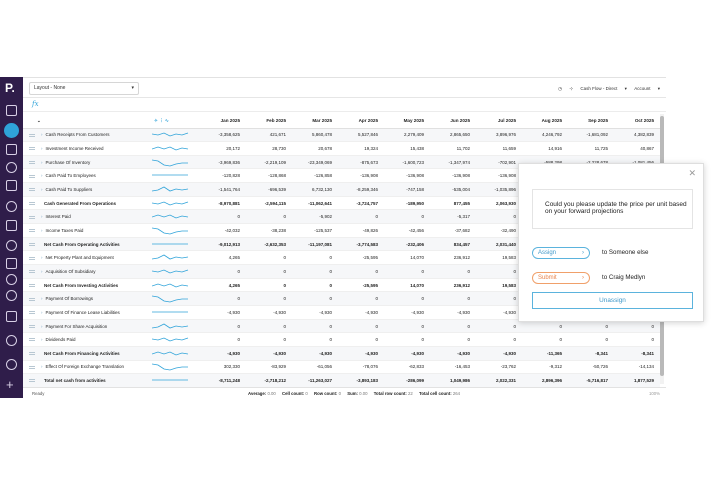 The width and height of the screenshot is (720, 485). What do you see at coordinates (220, 244) in the screenshot?
I see `data-cell: -9,012,913` at bounding box center [220, 244].